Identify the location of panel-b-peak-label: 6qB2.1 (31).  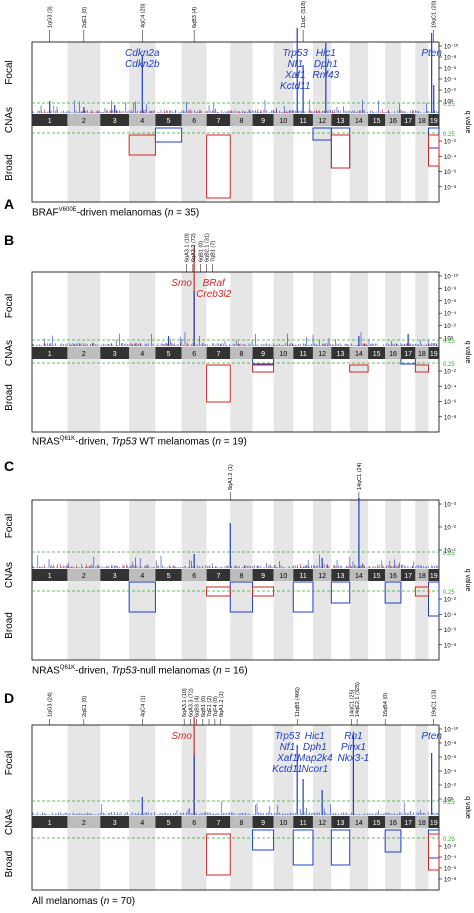
(208, 247).